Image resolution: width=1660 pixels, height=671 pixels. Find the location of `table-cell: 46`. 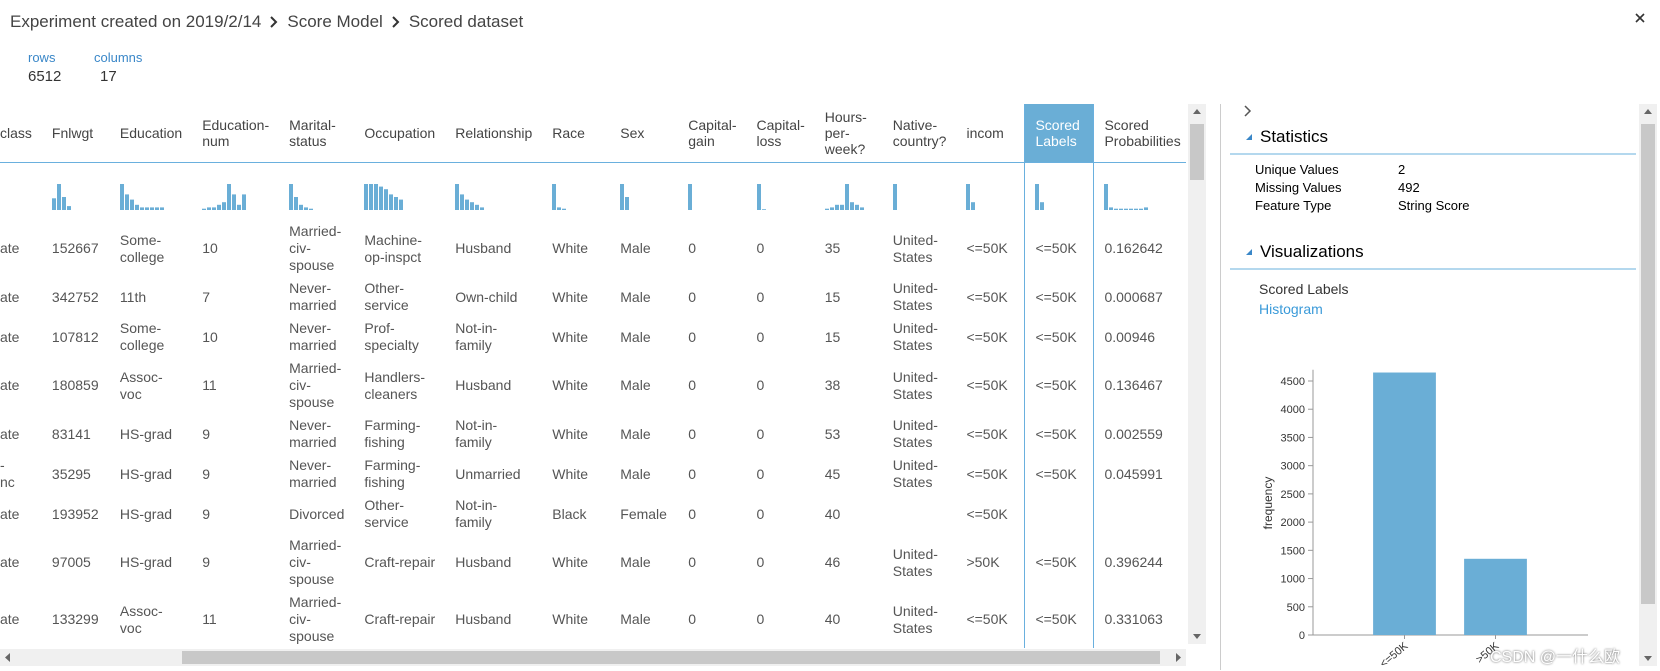

table-cell: 46 is located at coordinates (832, 562).